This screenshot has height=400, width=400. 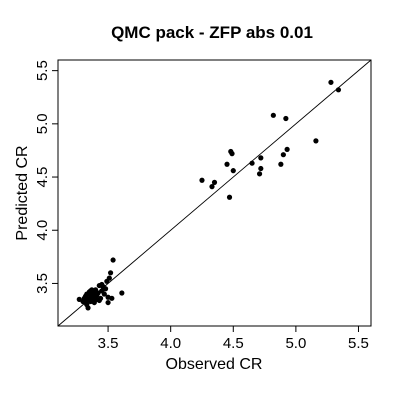 I want to click on y-tick-label: 4.0, so click(x=42, y=230).